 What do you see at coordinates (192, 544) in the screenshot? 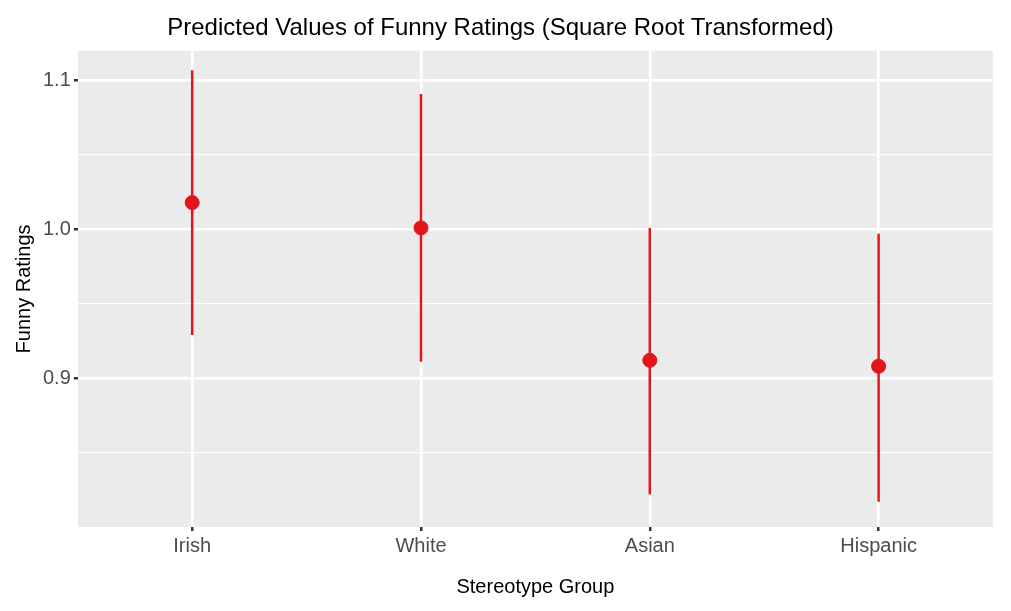
I see `x-tick-label: Irish` at bounding box center [192, 544].